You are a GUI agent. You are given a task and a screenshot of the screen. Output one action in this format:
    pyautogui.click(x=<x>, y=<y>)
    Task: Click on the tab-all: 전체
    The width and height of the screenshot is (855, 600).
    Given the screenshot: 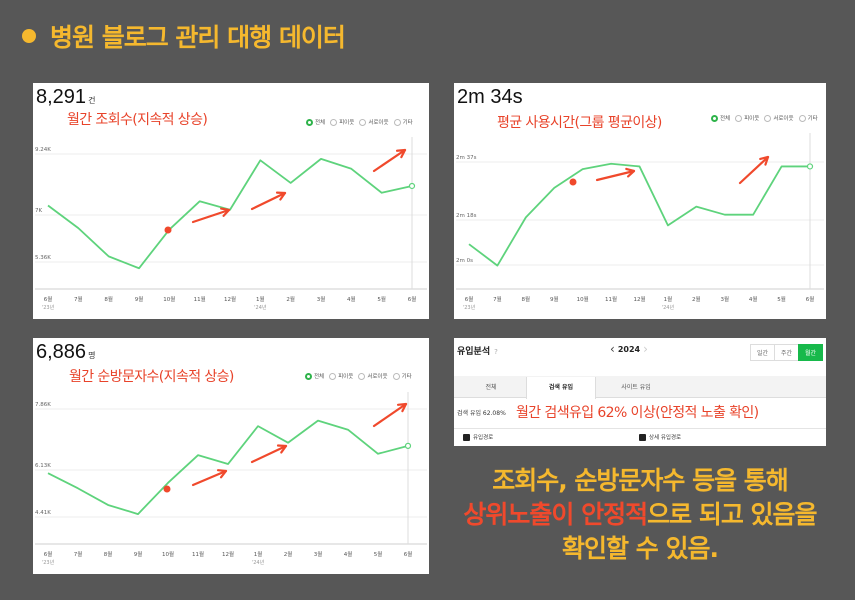 What is the action you would take?
    pyautogui.click(x=491, y=387)
    